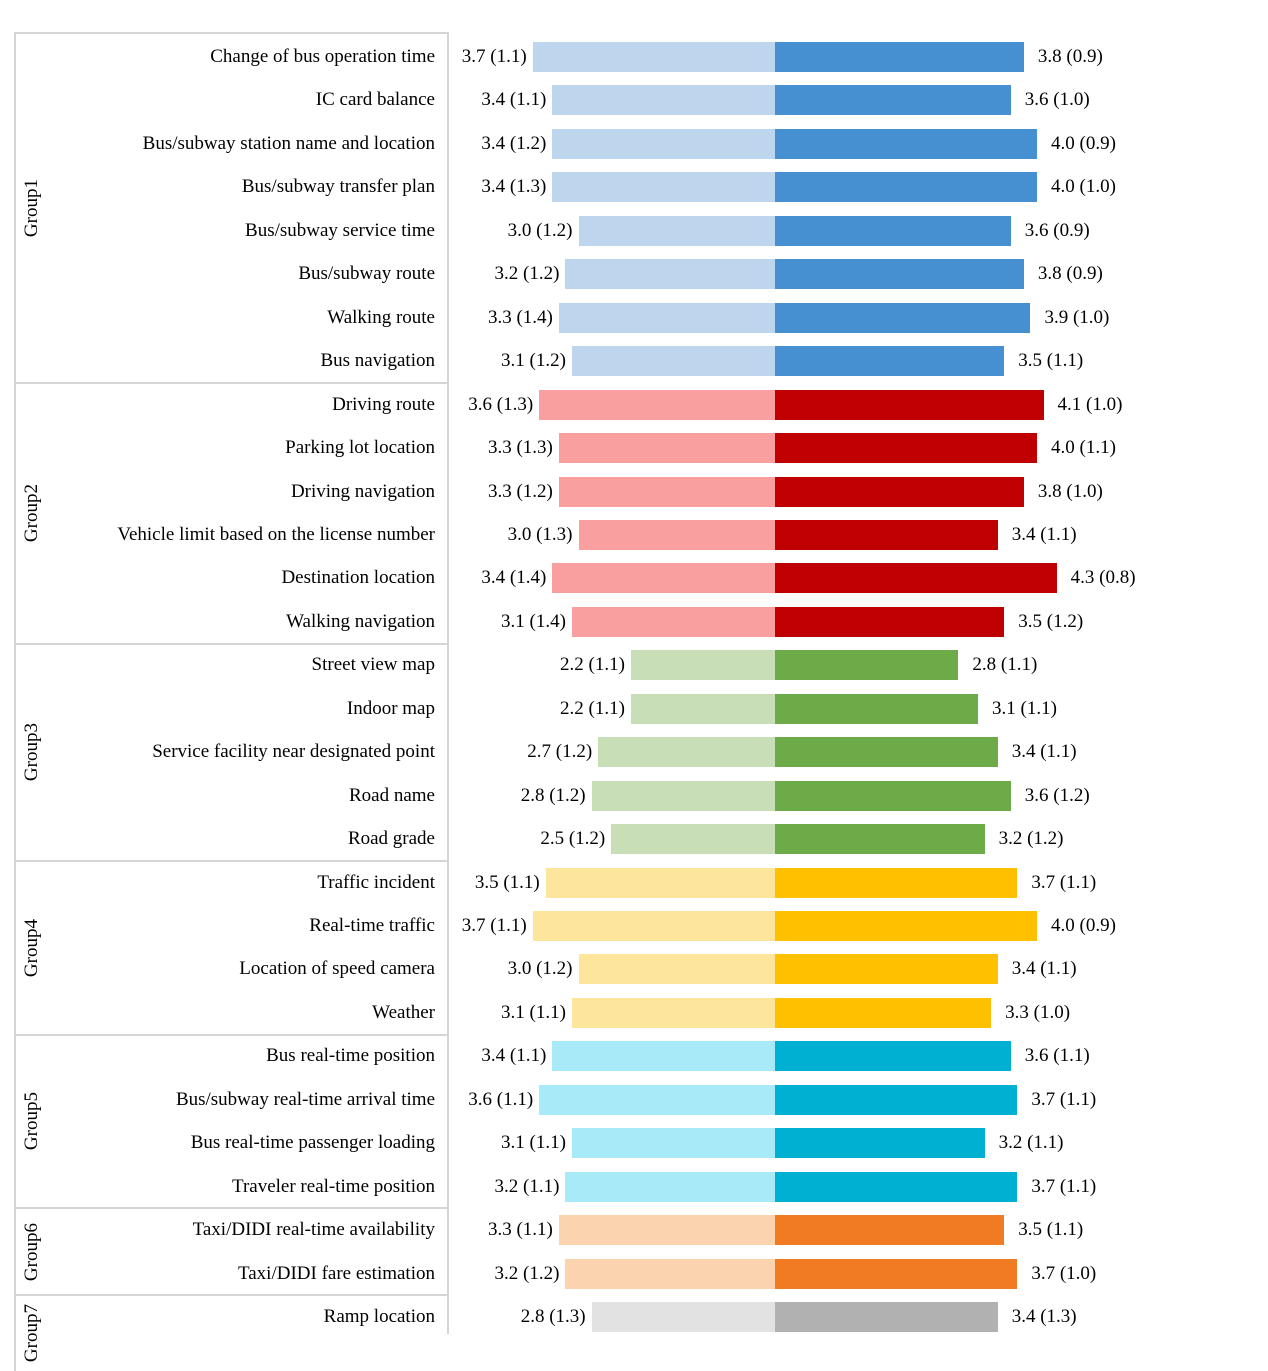  Describe the element at coordinates (540, 230) in the screenshot. I see `left-value-label: 3.0 (1.2)` at that location.